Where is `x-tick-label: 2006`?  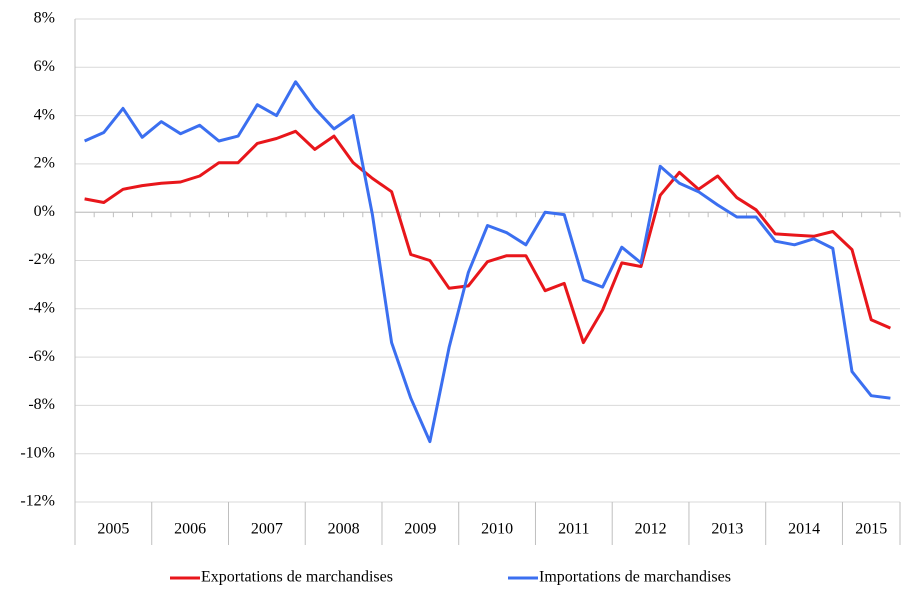
x-tick-label: 2006 is located at coordinates (190, 529).